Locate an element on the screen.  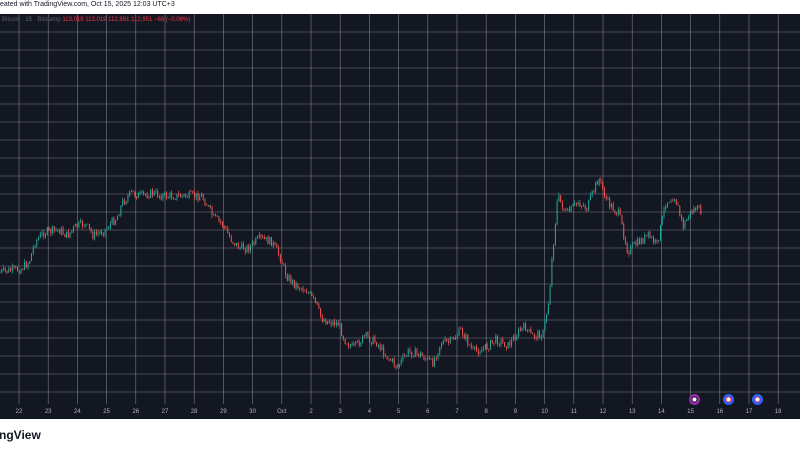
x-axis-tick-label: 6 is located at coordinates (428, 412).